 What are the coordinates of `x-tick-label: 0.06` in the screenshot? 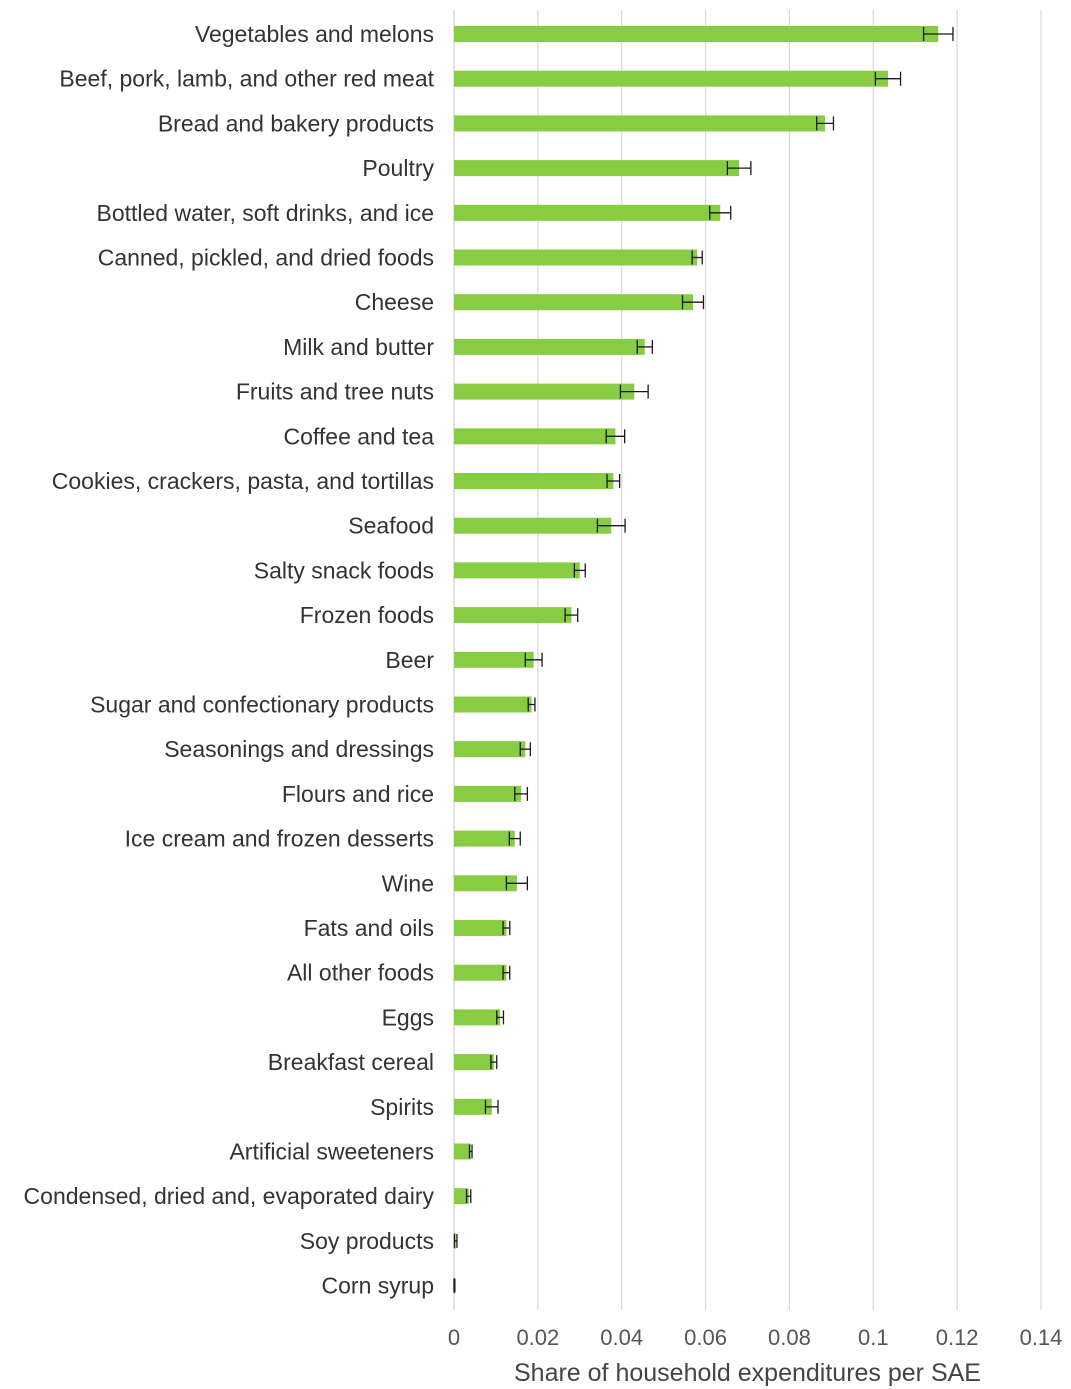 It's located at (705, 1337).